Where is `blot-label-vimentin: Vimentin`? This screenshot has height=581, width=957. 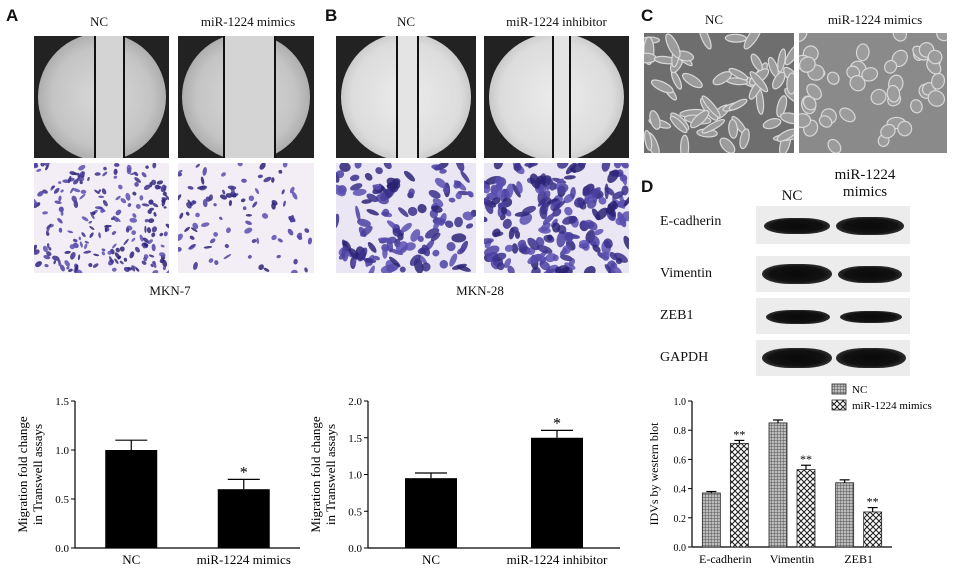 blot-label-vimentin: Vimentin is located at coordinates (686, 273).